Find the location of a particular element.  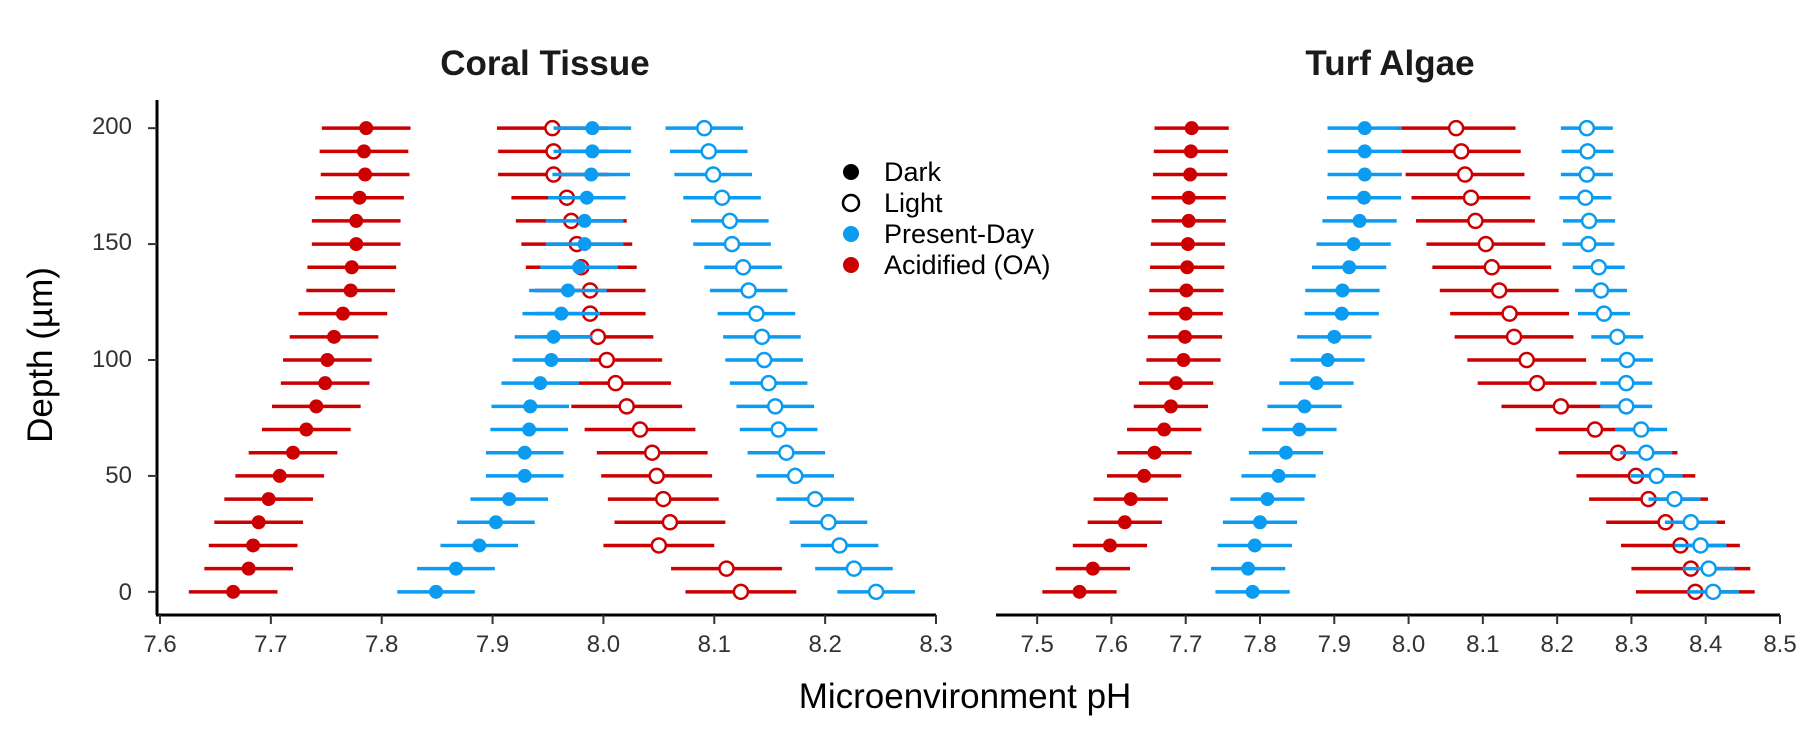

x-tick-label: 8.0 is located at coordinates (603, 644).